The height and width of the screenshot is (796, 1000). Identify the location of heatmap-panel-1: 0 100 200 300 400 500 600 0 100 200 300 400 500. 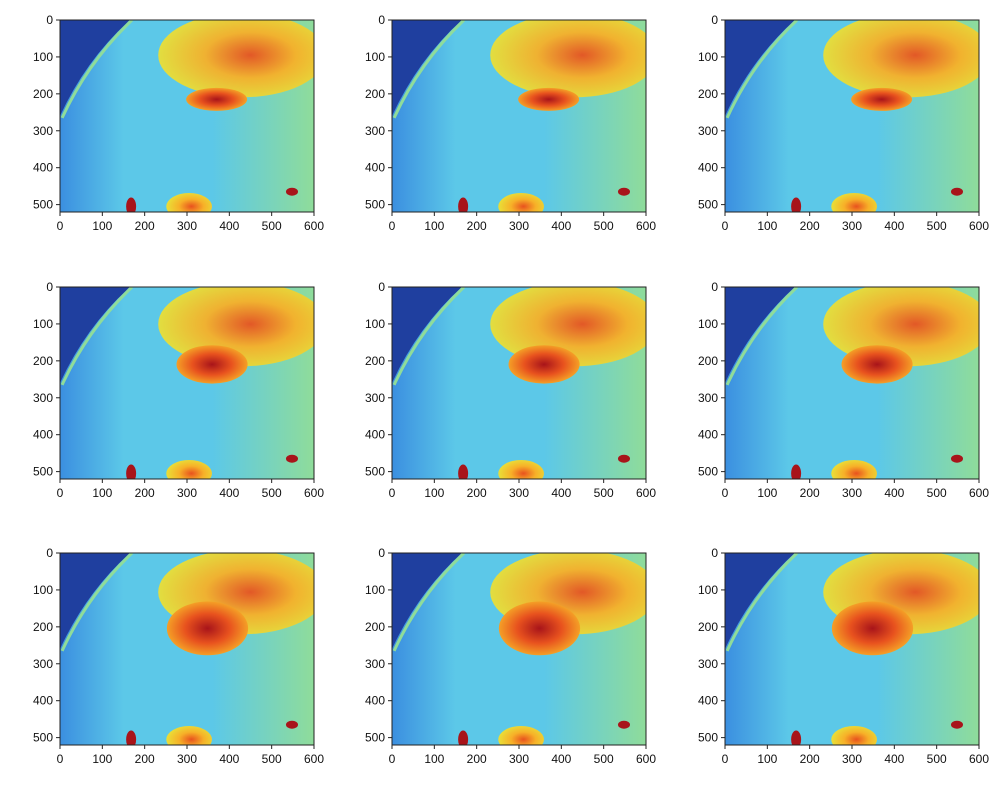
(178, 123).